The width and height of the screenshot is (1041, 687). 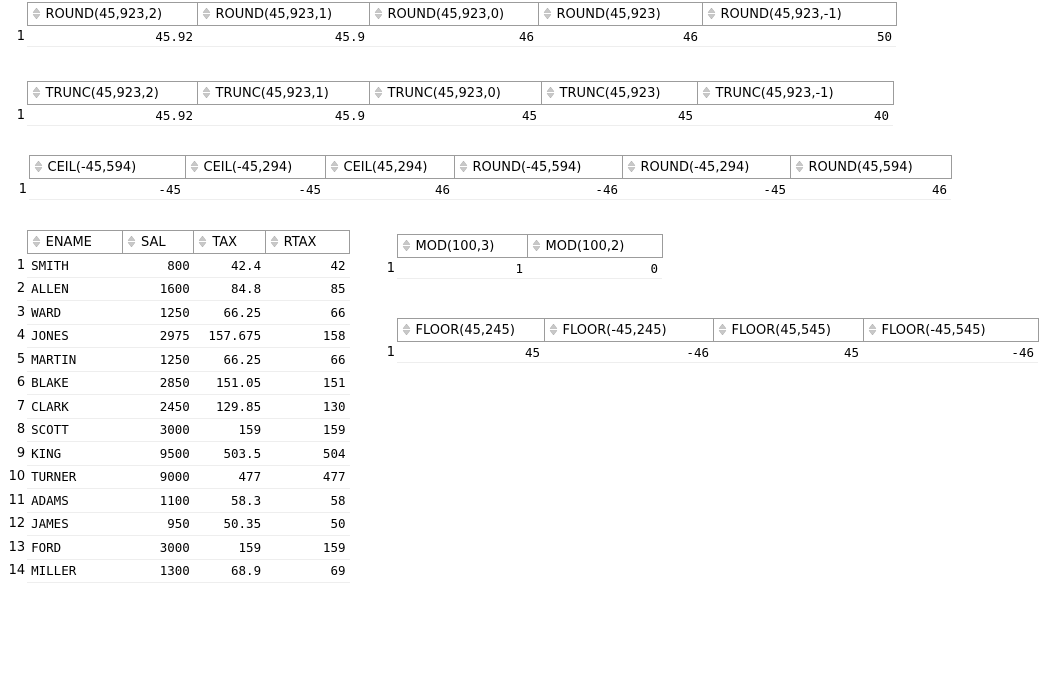 I want to click on column-header-trunc-1: TRUNC(45,923,1), so click(x=283, y=93).